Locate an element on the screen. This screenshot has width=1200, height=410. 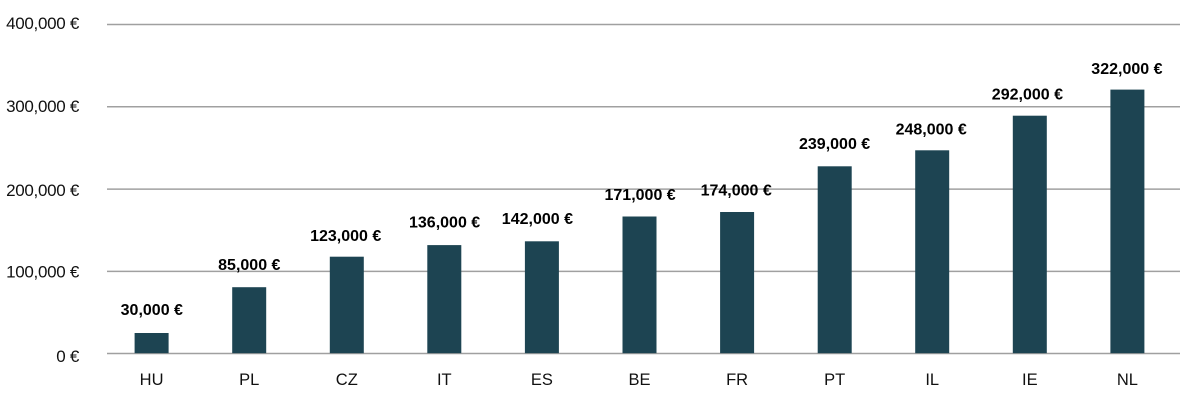
svg-text: 100,000 € is located at coordinates (43, 271).